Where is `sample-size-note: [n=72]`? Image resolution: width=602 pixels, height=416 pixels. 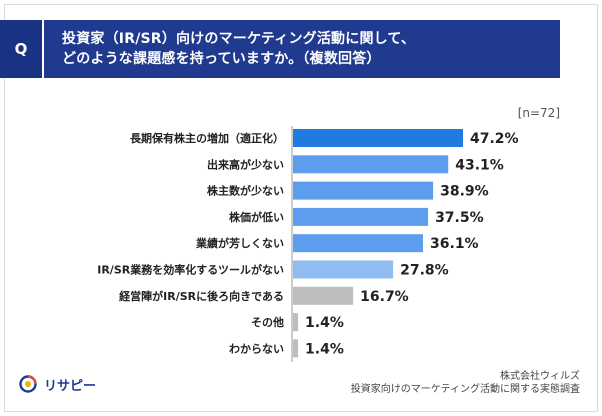 sample-size-note: [n=72] is located at coordinates (538, 113).